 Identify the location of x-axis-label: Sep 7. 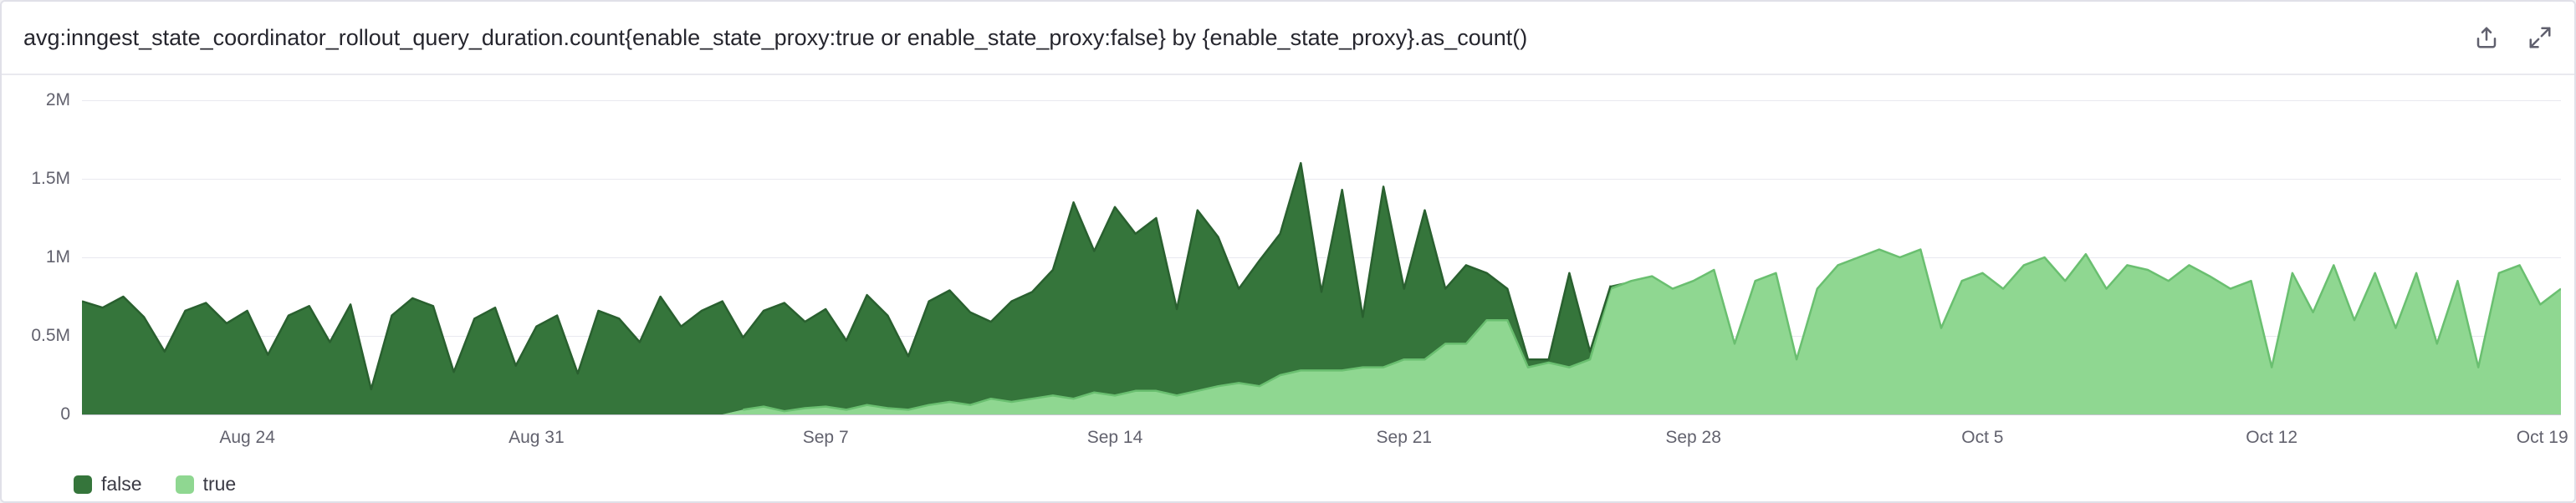
(825, 437).